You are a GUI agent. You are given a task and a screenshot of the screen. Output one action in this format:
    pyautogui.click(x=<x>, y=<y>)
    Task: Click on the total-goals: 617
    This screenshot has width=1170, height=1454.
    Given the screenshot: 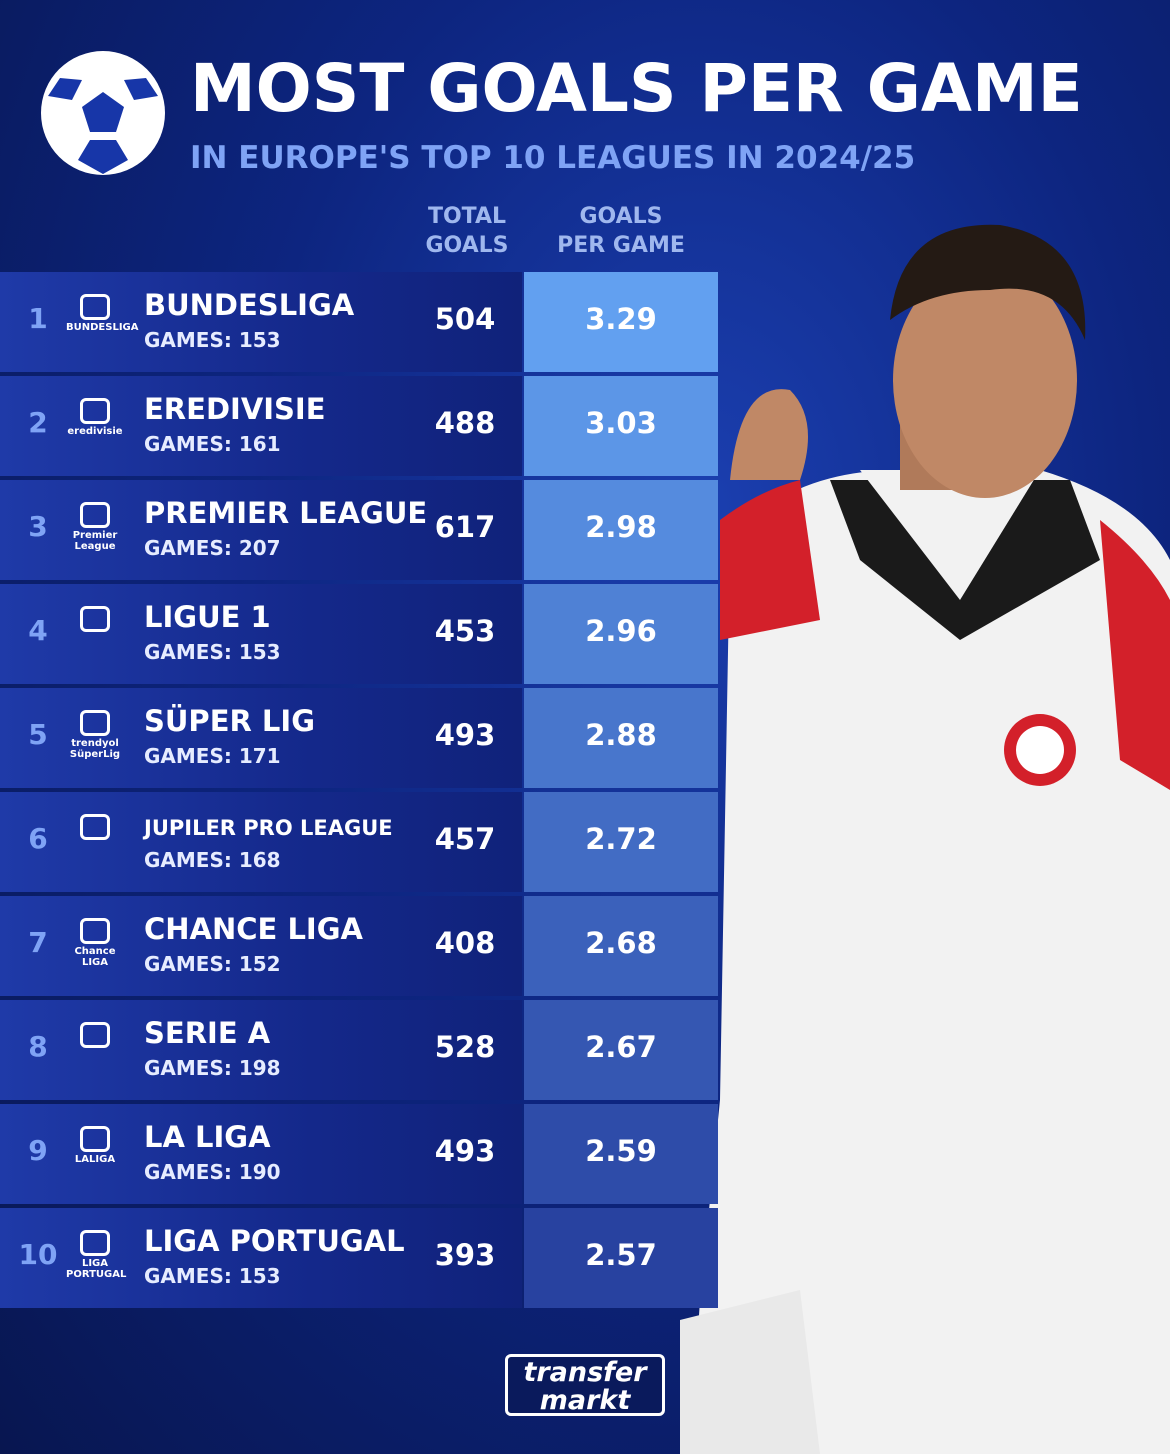 What is the action you would take?
    pyautogui.click(x=465, y=527)
    